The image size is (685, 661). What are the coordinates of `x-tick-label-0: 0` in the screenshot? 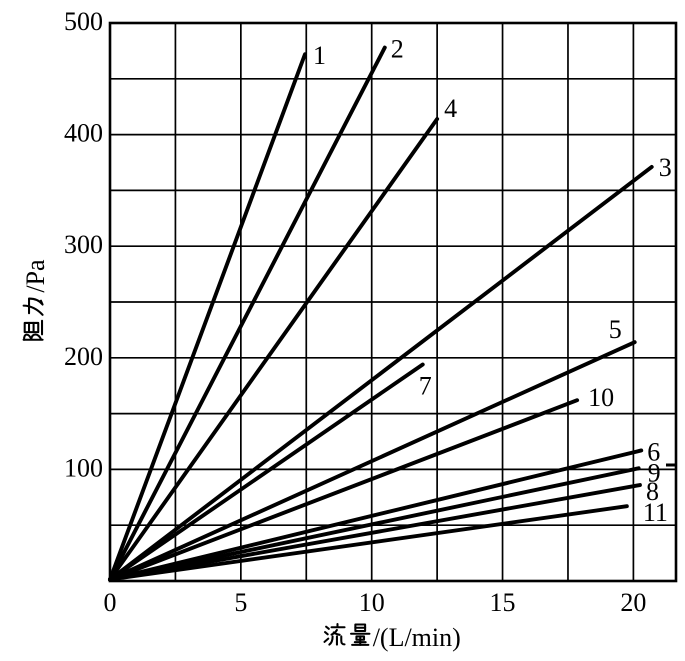 It's located at (110, 602).